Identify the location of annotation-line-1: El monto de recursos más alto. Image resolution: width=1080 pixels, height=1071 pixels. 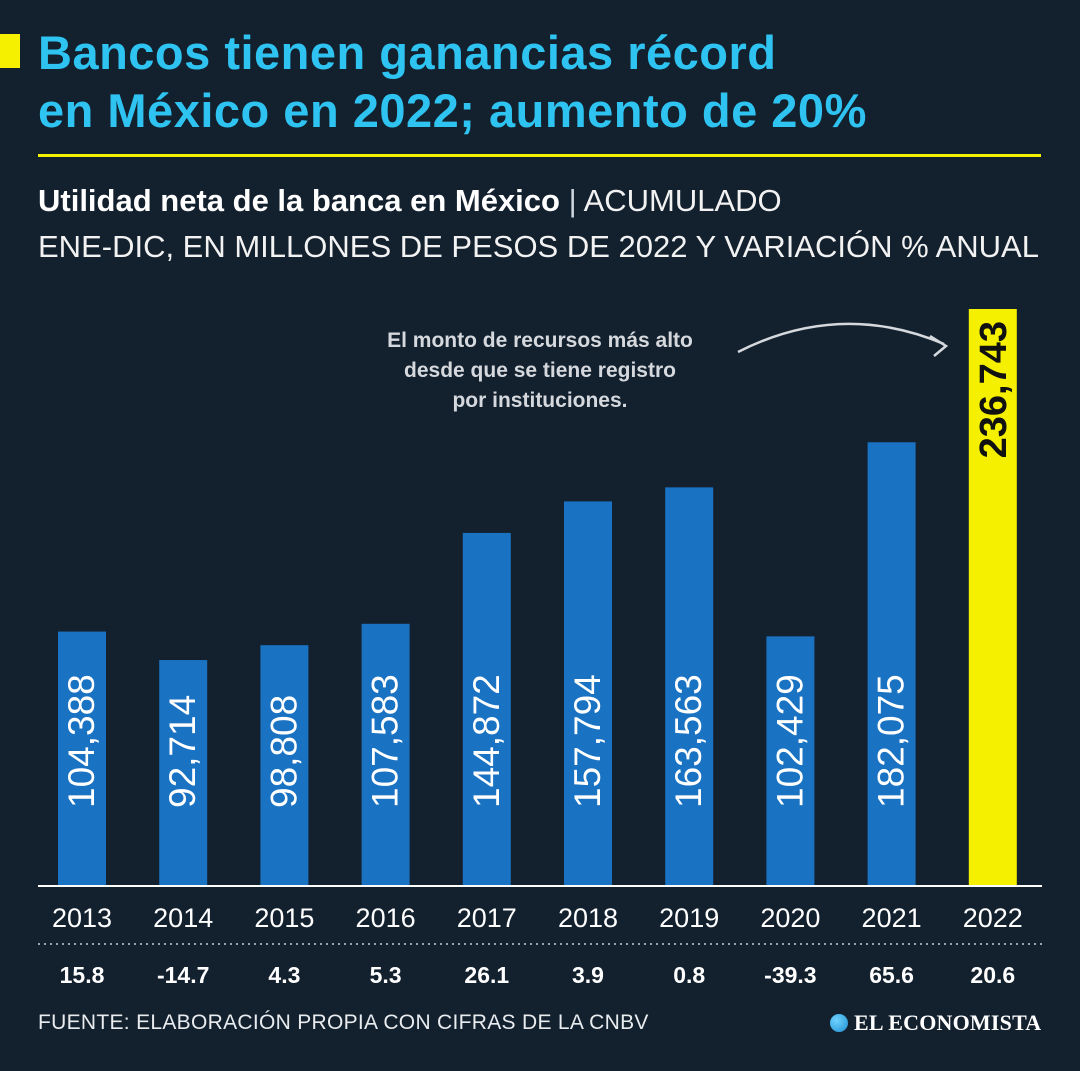
(540, 340).